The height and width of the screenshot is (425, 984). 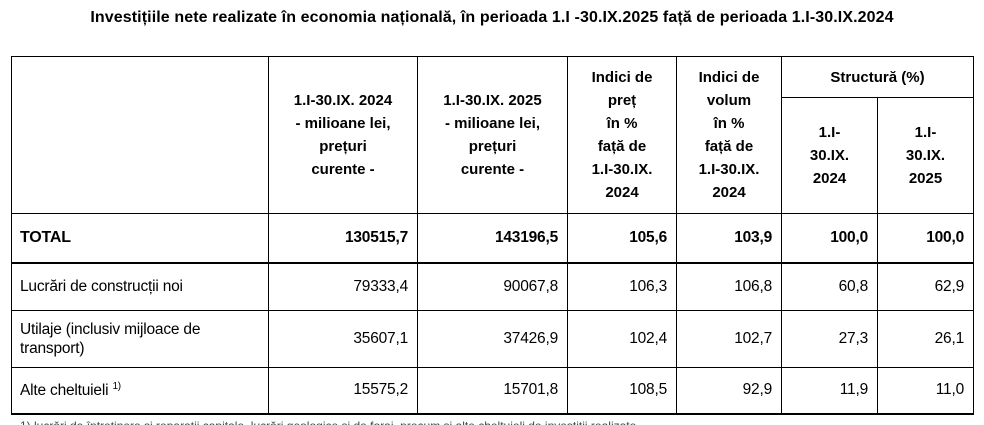 What do you see at coordinates (343, 339) in the screenshot?
I see `cell-v2024: 35607,1` at bounding box center [343, 339].